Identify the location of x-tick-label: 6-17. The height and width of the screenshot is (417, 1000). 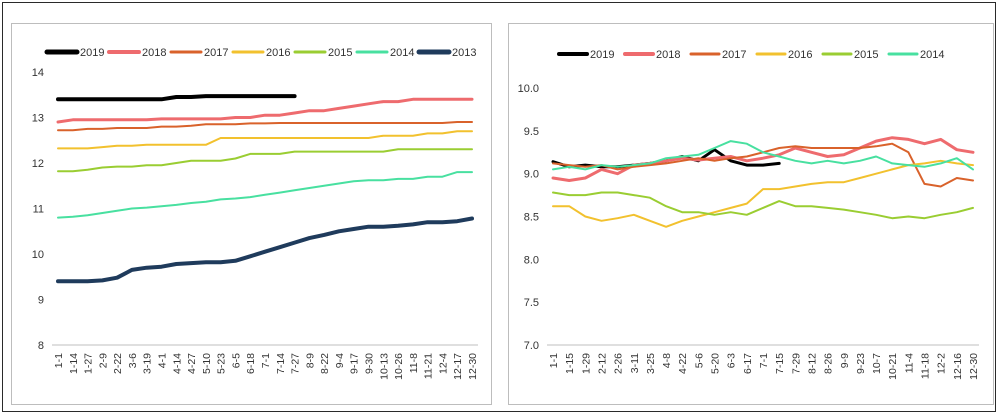
(748, 363).